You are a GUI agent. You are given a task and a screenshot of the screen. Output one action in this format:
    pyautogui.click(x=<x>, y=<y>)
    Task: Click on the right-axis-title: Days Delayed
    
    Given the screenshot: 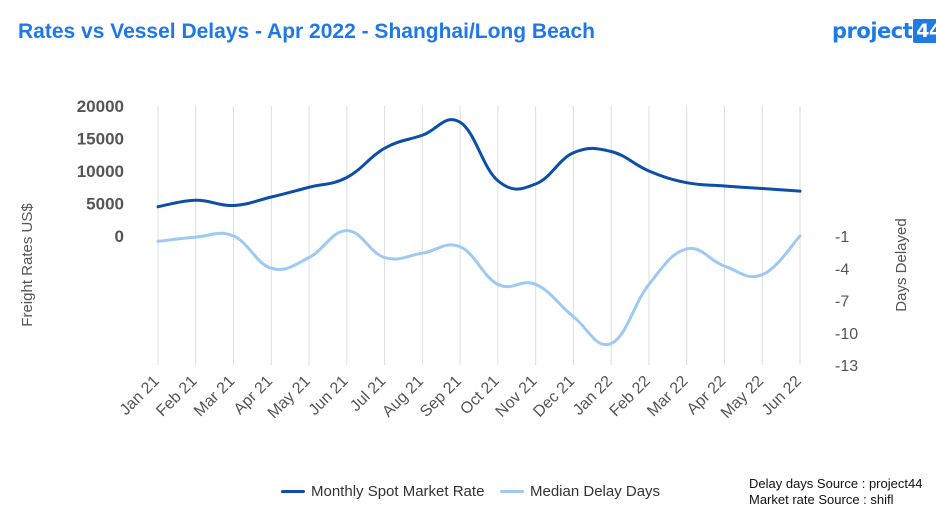 What is the action you would take?
    pyautogui.click(x=901, y=264)
    